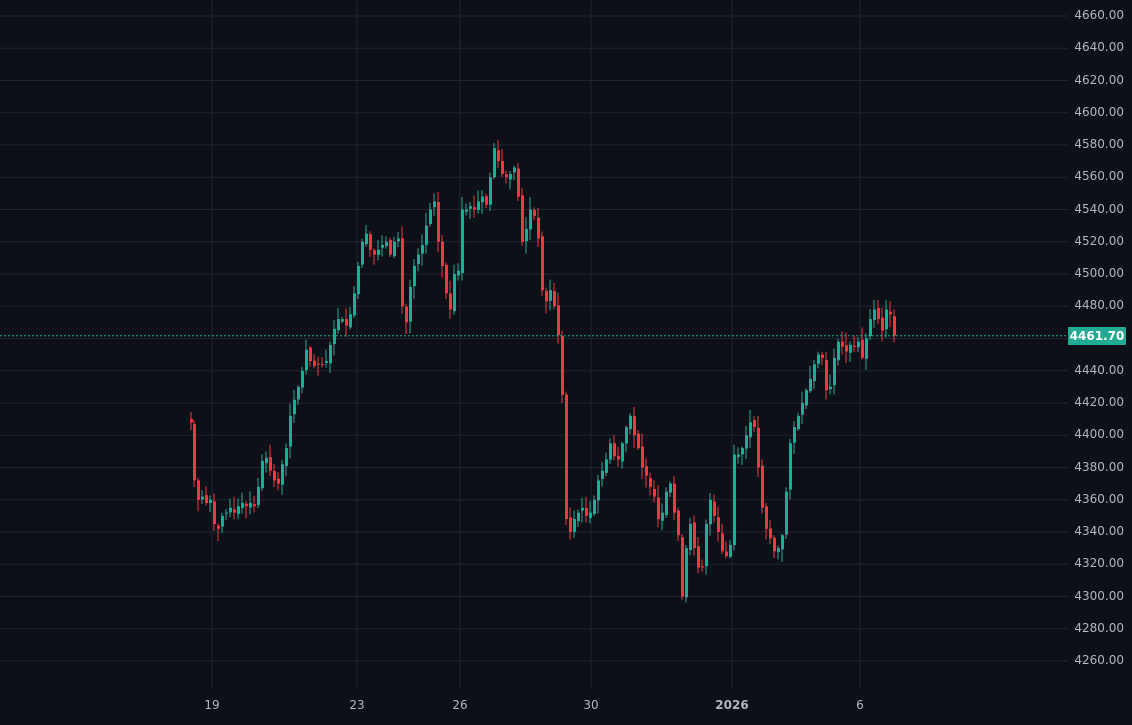 The height and width of the screenshot is (725, 1132). What do you see at coordinates (591, 705) in the screenshot?
I see `time-tick-label: 30` at bounding box center [591, 705].